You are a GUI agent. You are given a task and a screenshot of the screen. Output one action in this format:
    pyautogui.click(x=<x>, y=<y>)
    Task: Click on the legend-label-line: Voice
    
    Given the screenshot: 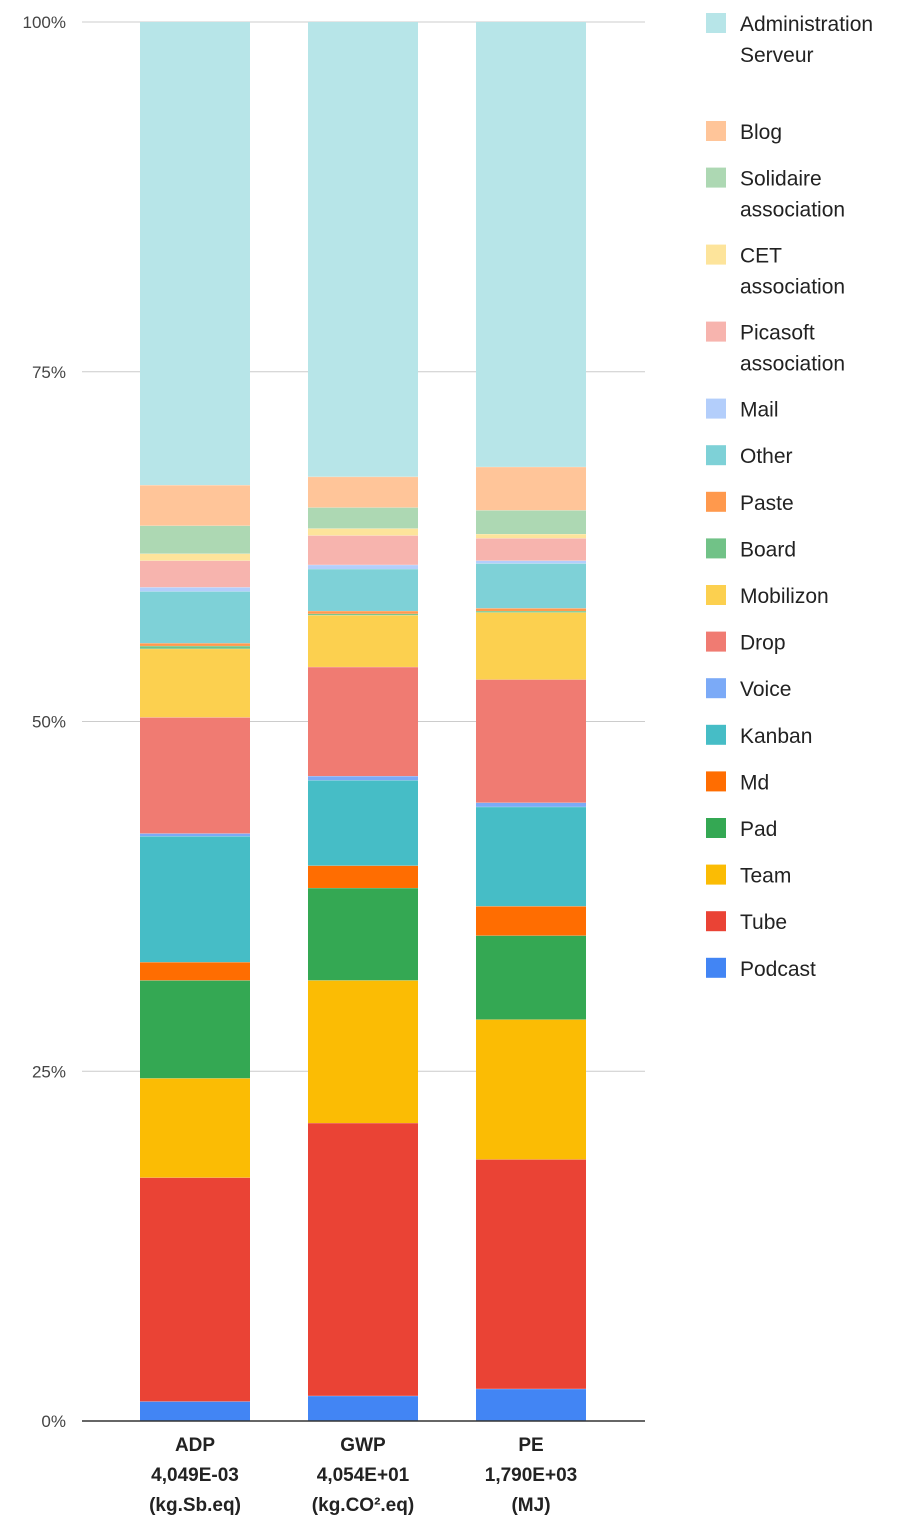 What is the action you would take?
    pyautogui.click(x=765, y=689)
    